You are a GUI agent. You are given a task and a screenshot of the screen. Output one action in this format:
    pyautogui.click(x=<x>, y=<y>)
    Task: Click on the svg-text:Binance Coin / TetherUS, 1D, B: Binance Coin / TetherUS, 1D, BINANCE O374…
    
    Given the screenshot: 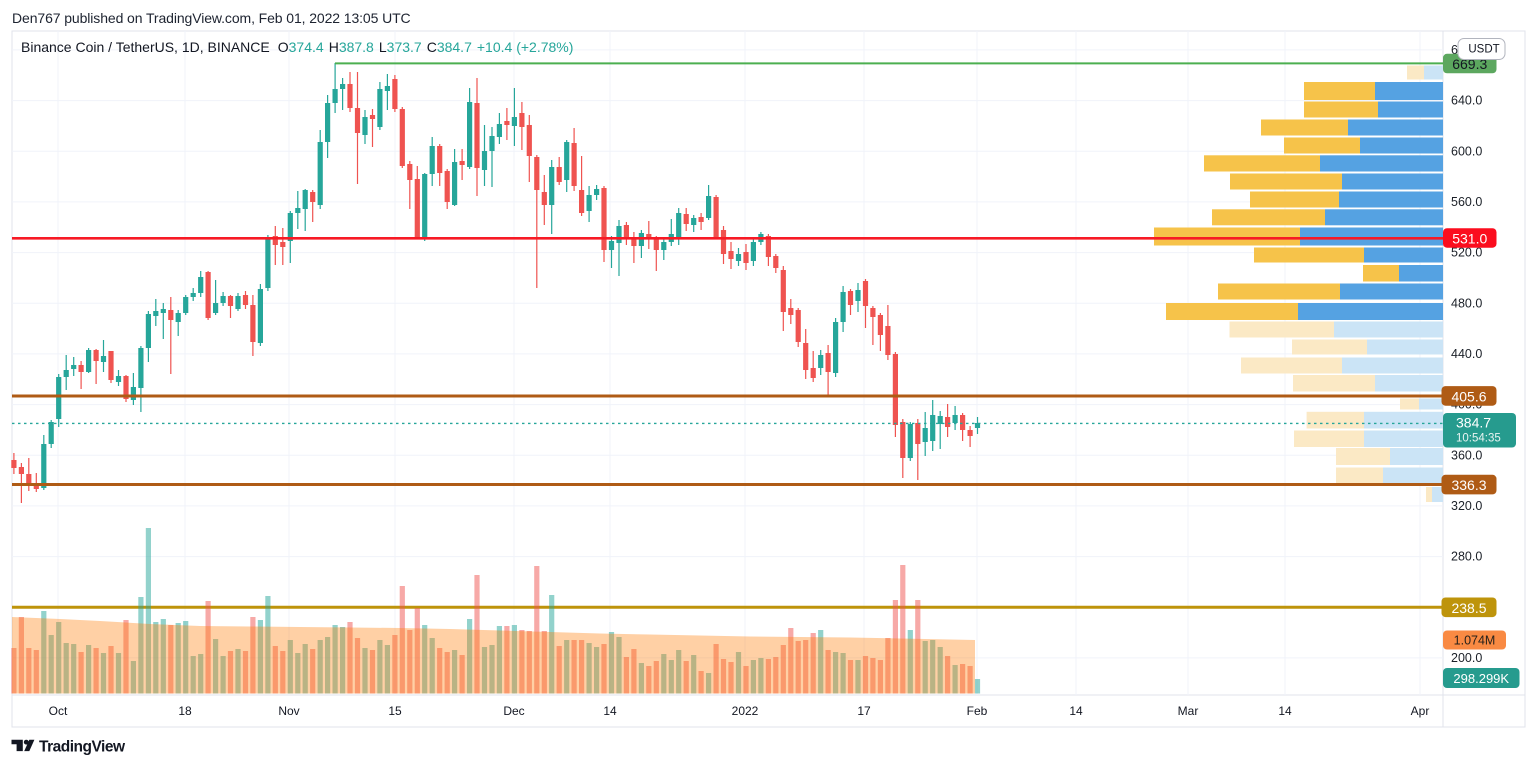 What is the action you would take?
    pyautogui.click(x=297, y=47)
    